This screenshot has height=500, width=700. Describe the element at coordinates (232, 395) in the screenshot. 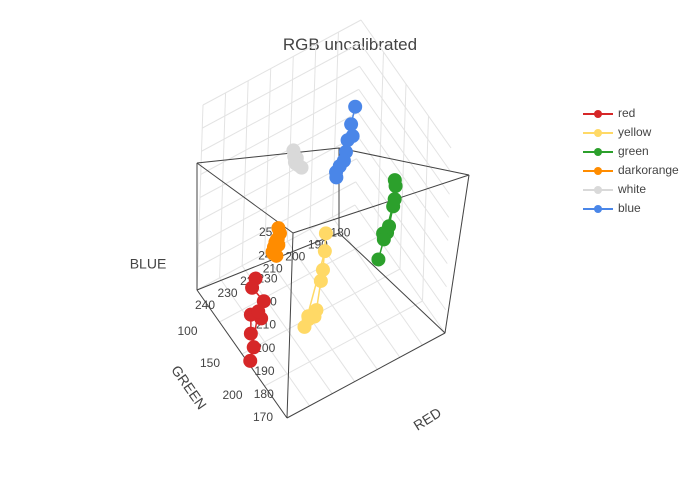

I see `green-tick-label: 200` at that location.